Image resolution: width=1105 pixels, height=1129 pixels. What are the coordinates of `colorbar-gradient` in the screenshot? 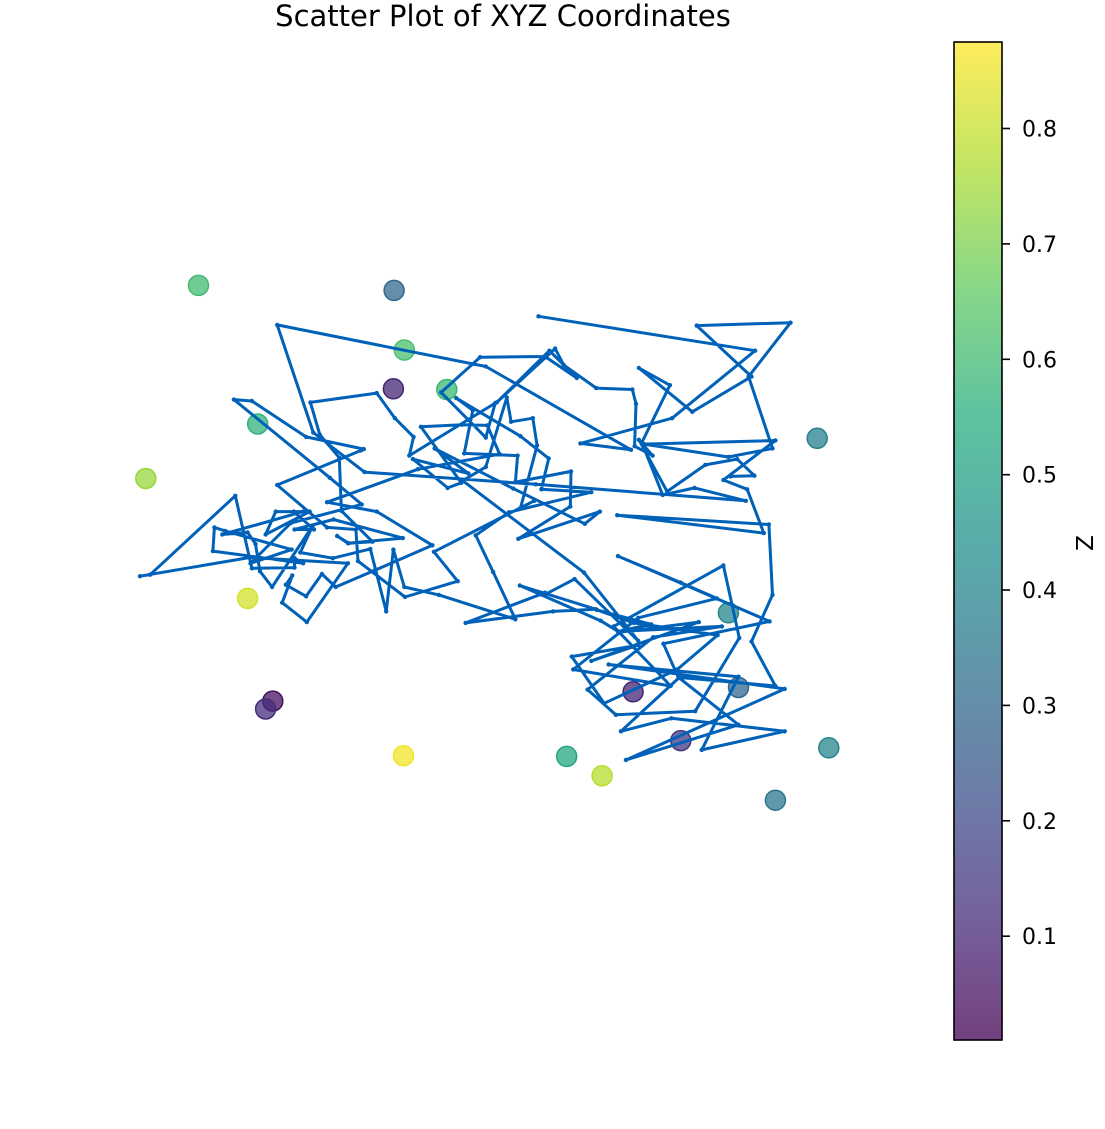 It's located at (978, 541).